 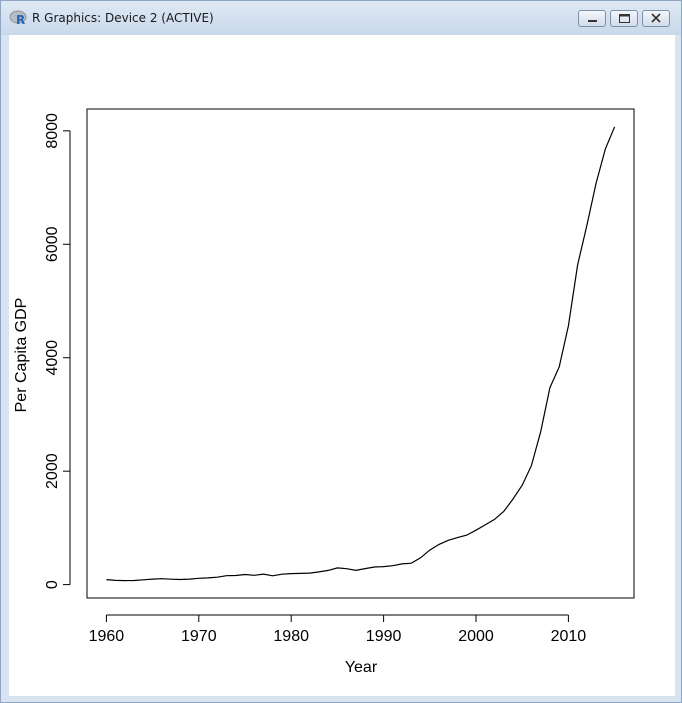 What do you see at coordinates (107, 636) in the screenshot?
I see `x-tick-label: 1960` at bounding box center [107, 636].